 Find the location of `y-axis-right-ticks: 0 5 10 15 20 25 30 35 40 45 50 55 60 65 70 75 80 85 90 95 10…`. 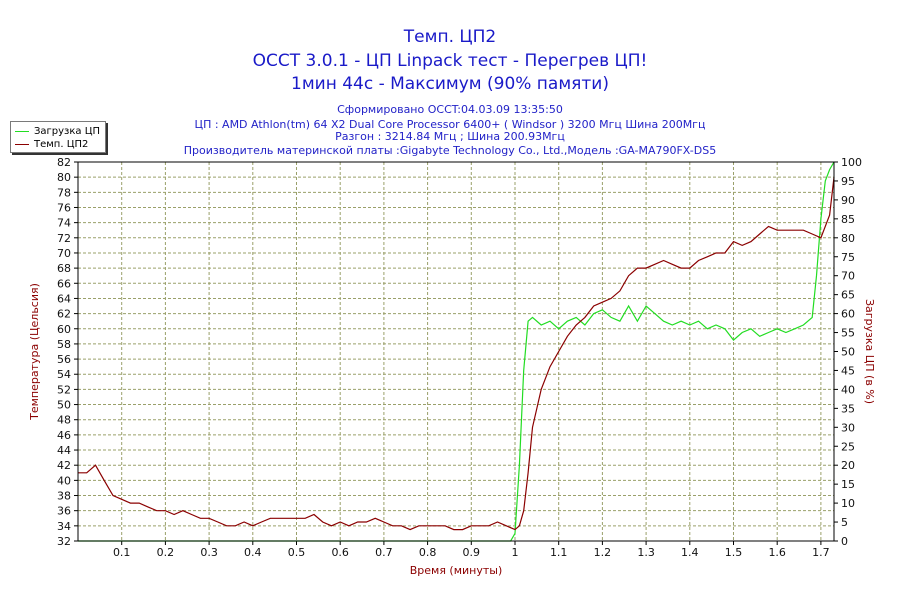

y-axis-right-ticks: 0 5 10 15 20 25 30 35 40 45 50 55 60 65 70 75 80 85 90 95 10… is located at coordinates (848, 352).